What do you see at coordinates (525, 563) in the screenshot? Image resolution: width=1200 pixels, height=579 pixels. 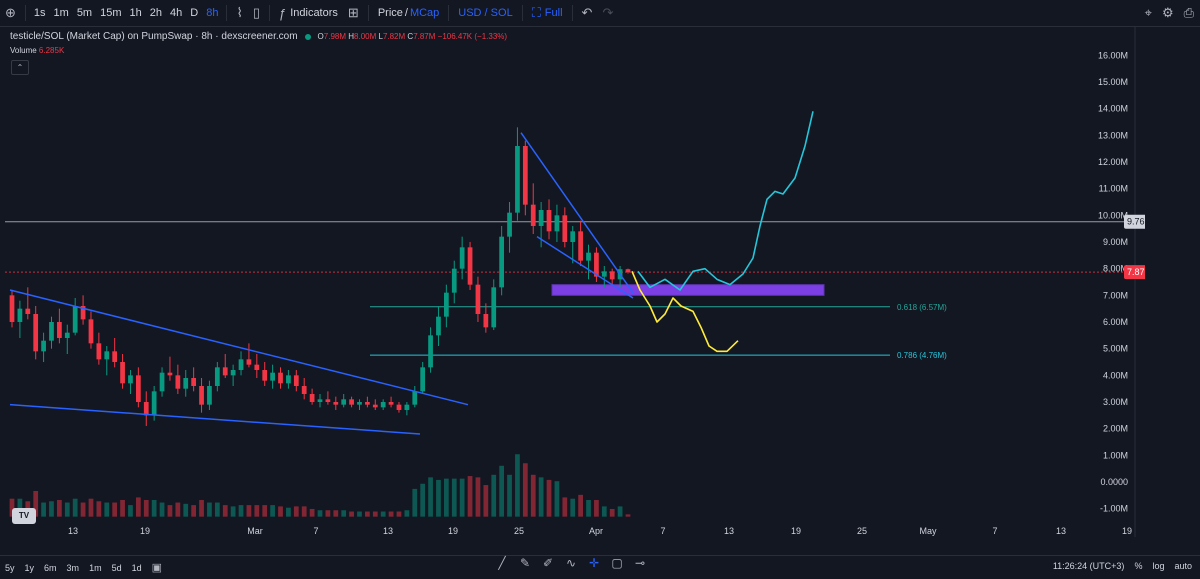 I see `brush-tool-icon: ✎` at bounding box center [525, 563].